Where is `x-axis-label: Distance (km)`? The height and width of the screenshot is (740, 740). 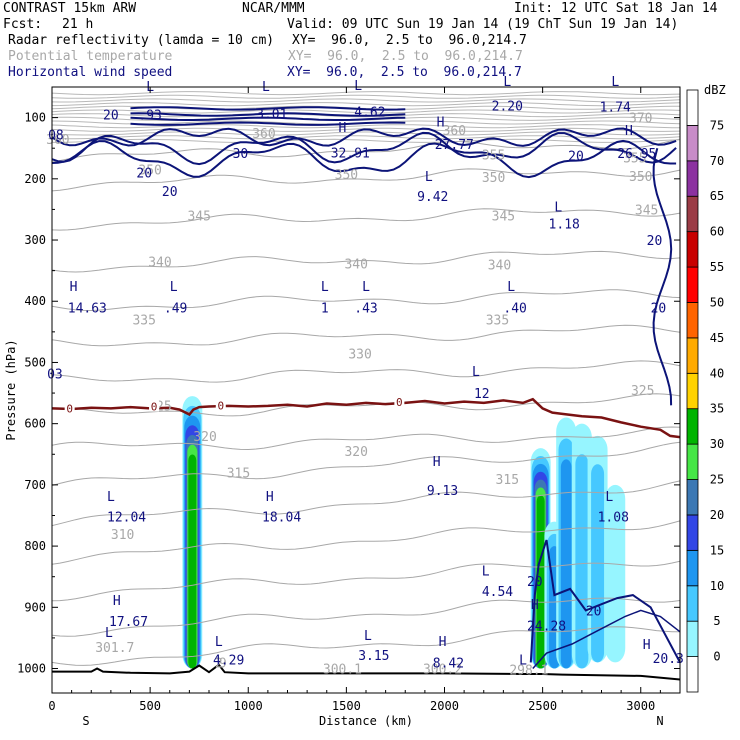
x-axis-label: Distance (km) is located at coordinates (366, 721).